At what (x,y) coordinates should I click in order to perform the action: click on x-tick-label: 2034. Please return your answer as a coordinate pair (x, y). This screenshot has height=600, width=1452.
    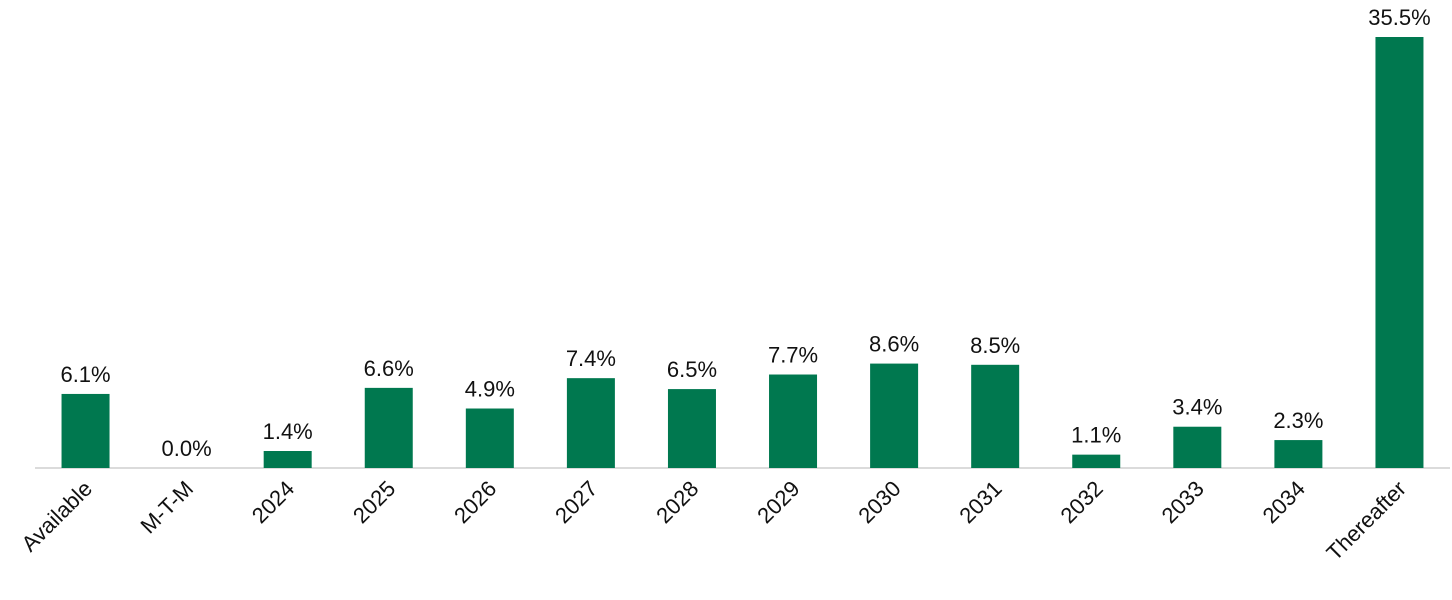
    Looking at the image, I should click on (1284, 502).